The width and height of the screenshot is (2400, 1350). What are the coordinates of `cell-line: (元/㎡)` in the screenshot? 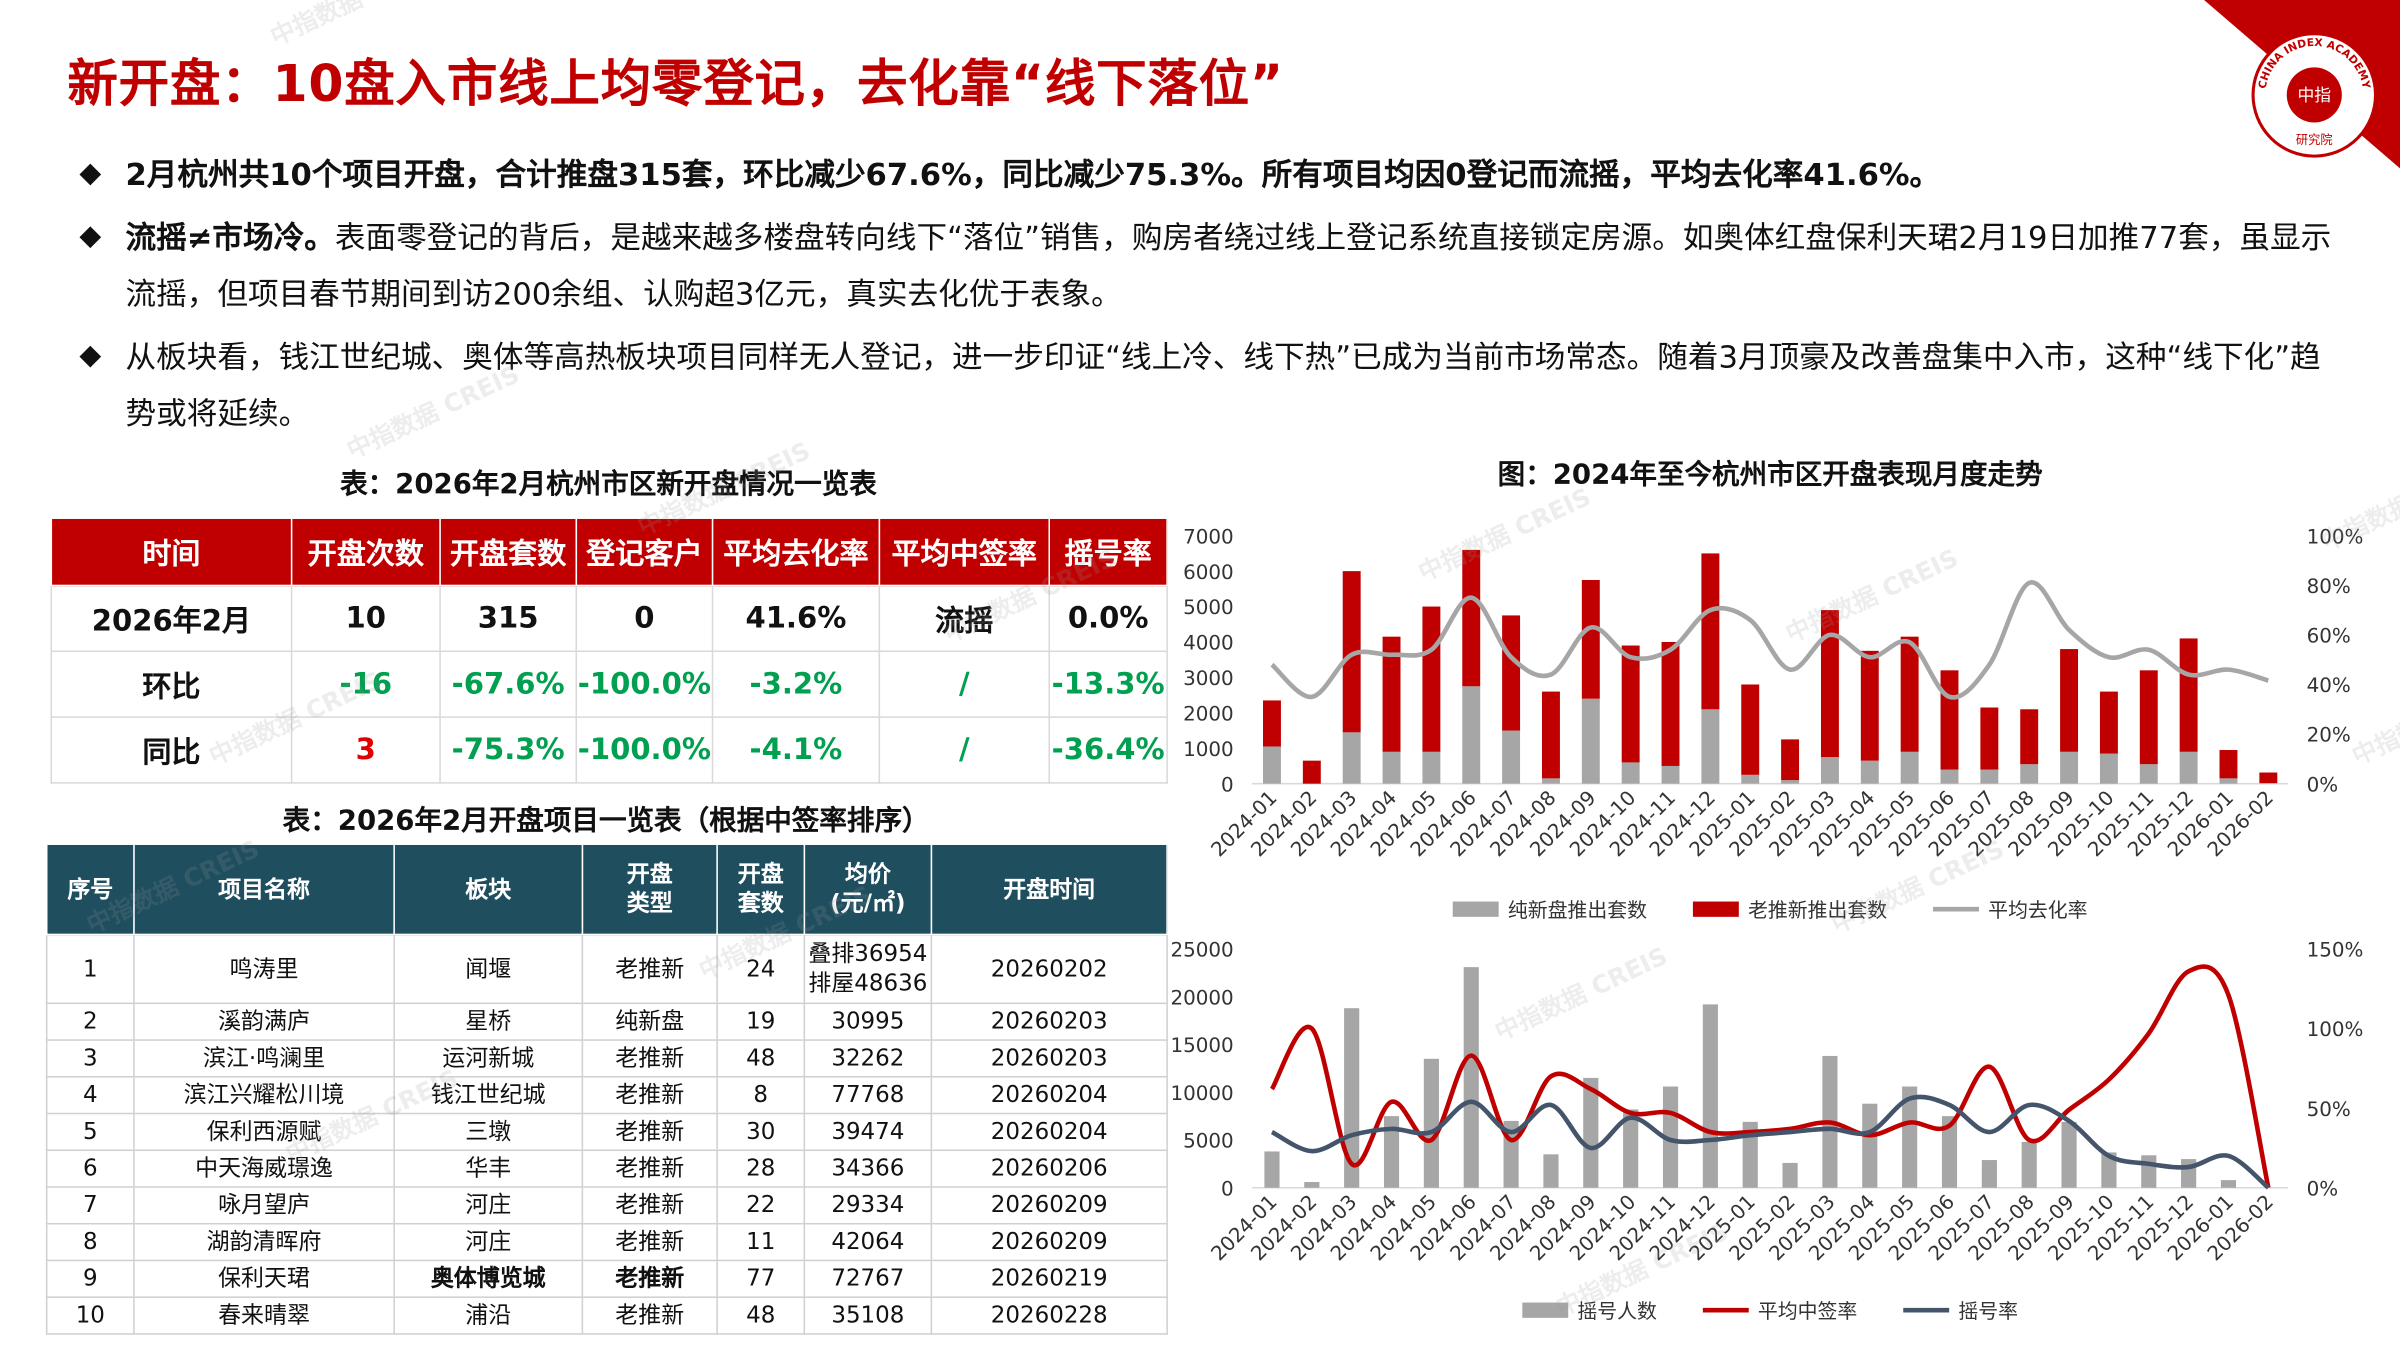 It's located at (868, 903).